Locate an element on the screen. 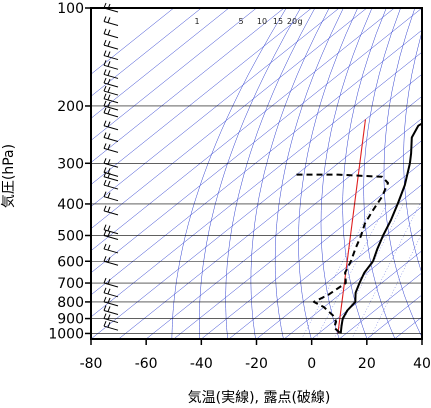  y-tick-label: 300 is located at coordinates (70, 164).